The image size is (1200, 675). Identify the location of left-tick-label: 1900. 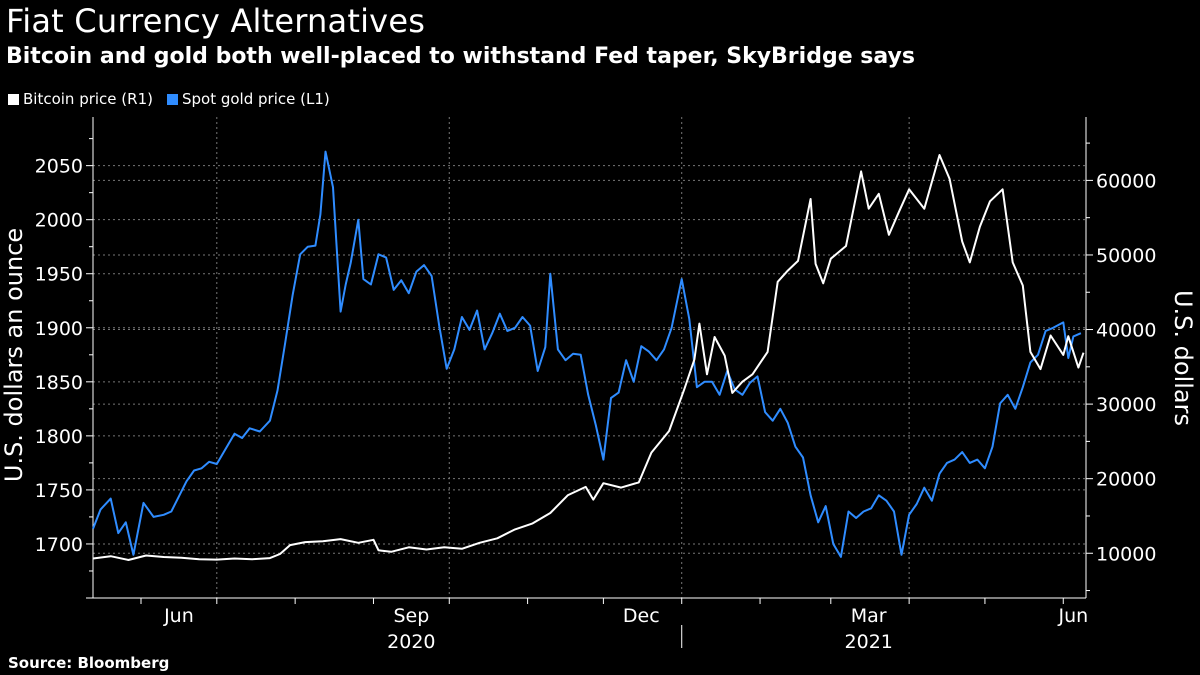
(59, 329).